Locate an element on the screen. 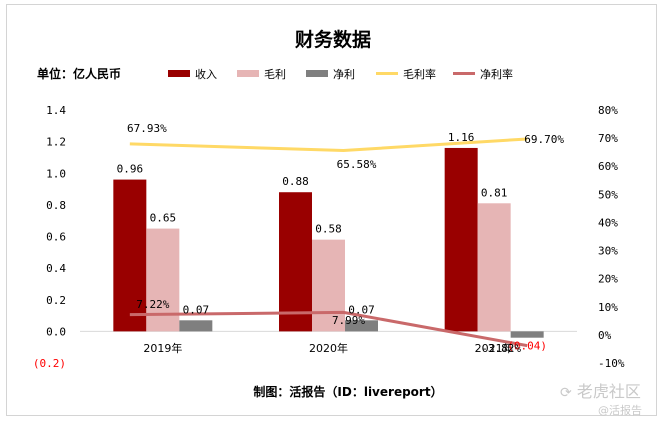 The height and width of the screenshot is (427, 667). line-毛利率 is located at coordinates (328, 145).